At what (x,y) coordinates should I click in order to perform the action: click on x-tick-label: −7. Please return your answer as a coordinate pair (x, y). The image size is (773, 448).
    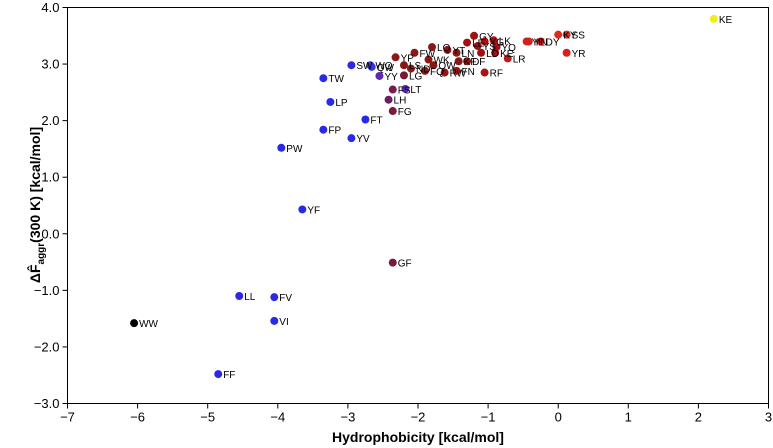
    Looking at the image, I should click on (67, 417).